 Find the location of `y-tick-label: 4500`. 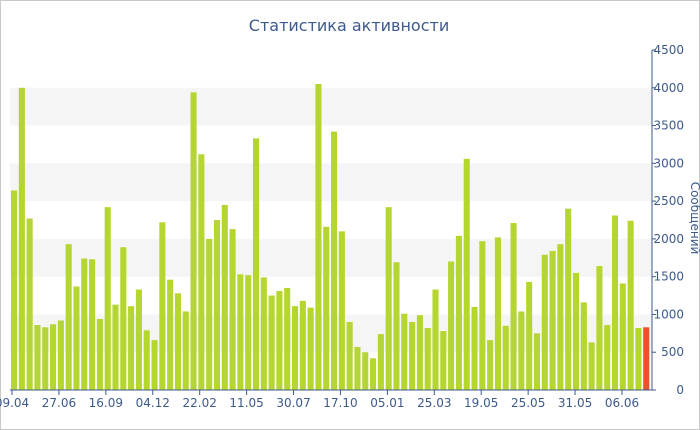

y-tick-label: 4500 is located at coordinates (668, 50).